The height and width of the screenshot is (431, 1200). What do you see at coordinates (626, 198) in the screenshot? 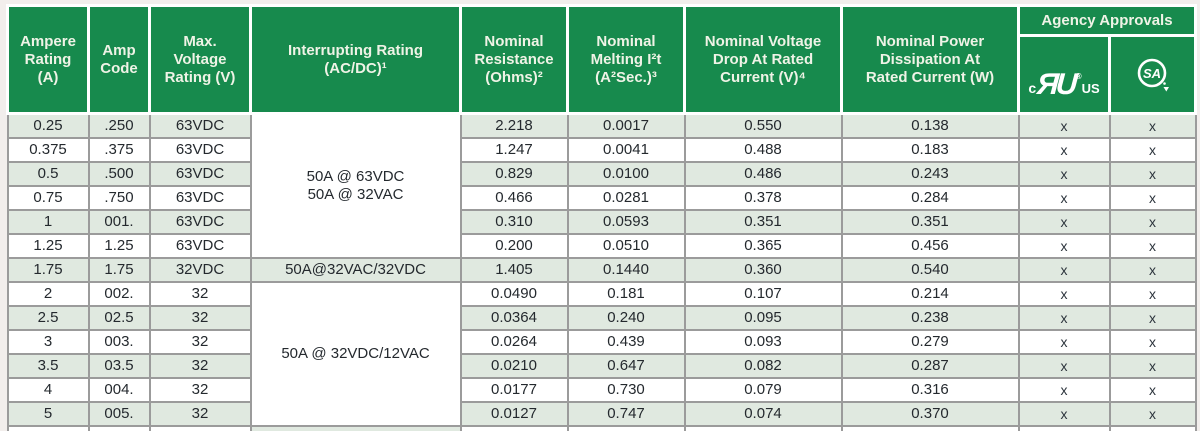
I see `cell-melting-i2t: 0.0281` at bounding box center [626, 198].